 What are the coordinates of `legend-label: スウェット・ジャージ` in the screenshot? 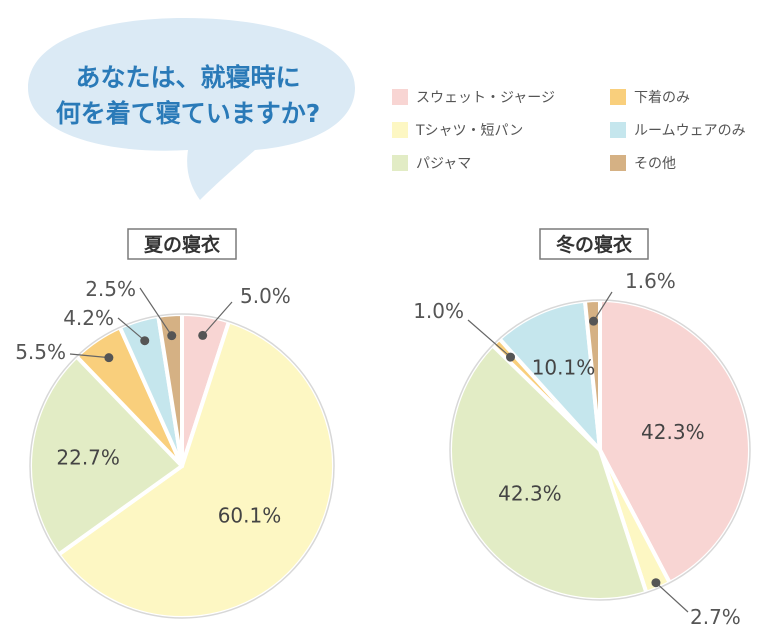 It's located at (485, 98).